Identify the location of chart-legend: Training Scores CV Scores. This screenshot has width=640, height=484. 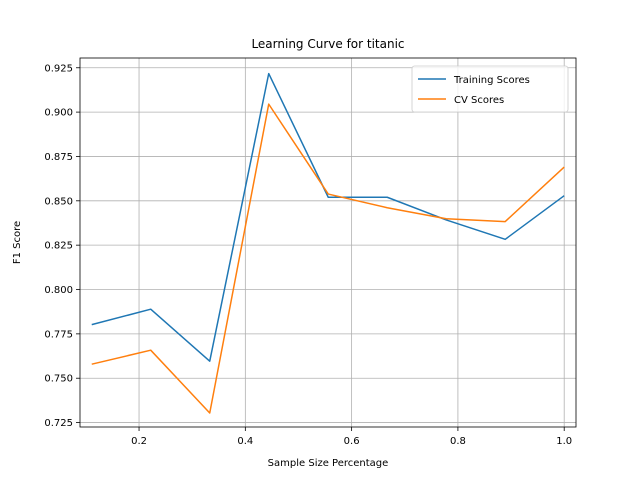
(490, 89).